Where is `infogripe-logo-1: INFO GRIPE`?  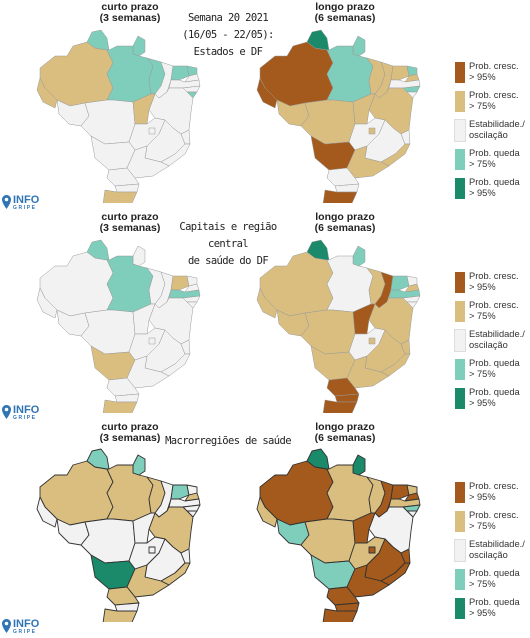
infogripe-logo-1: INFO GRIPE is located at coordinates (20, 203).